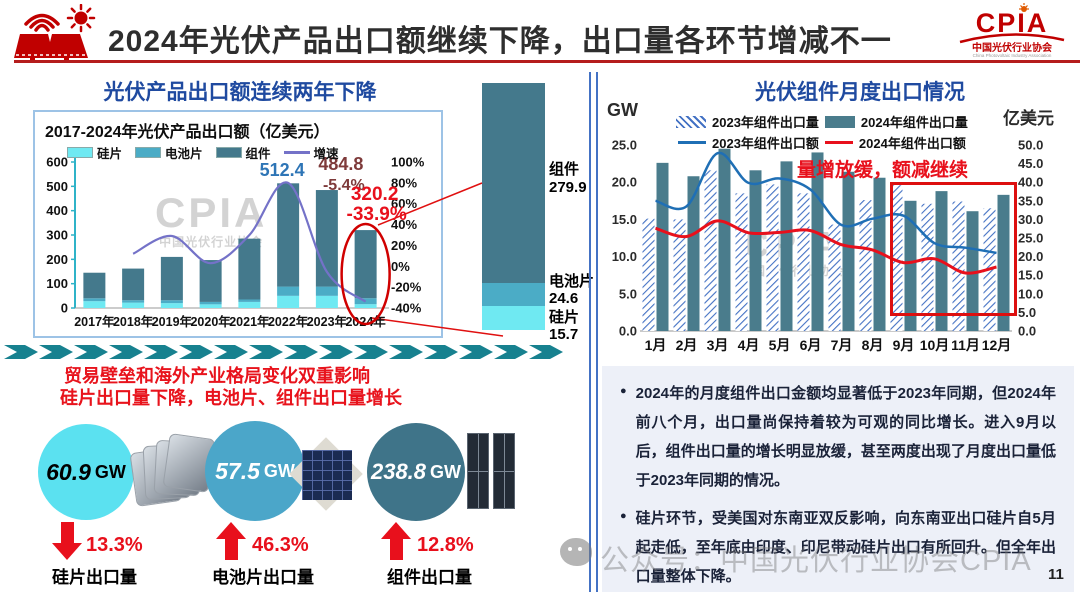  Describe the element at coordinates (437, 259) in the screenshot. I see `red-connector-lines` at that location.